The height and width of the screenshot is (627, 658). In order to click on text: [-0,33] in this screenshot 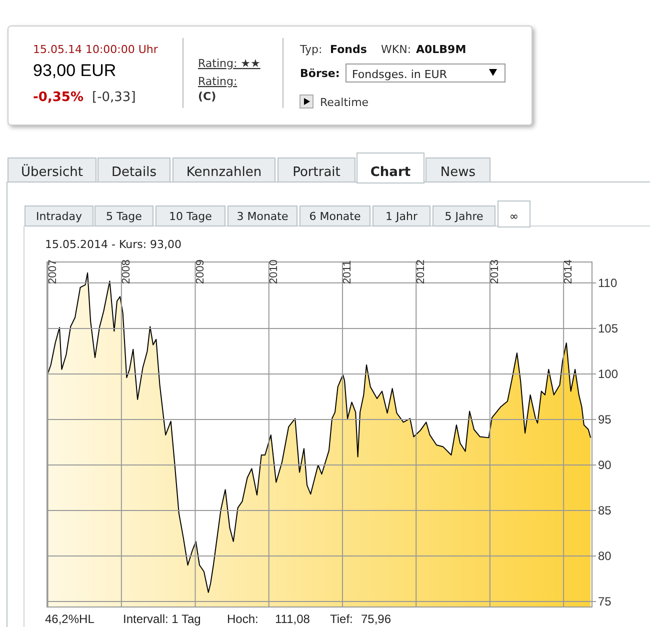, I will do `click(114, 97)`.